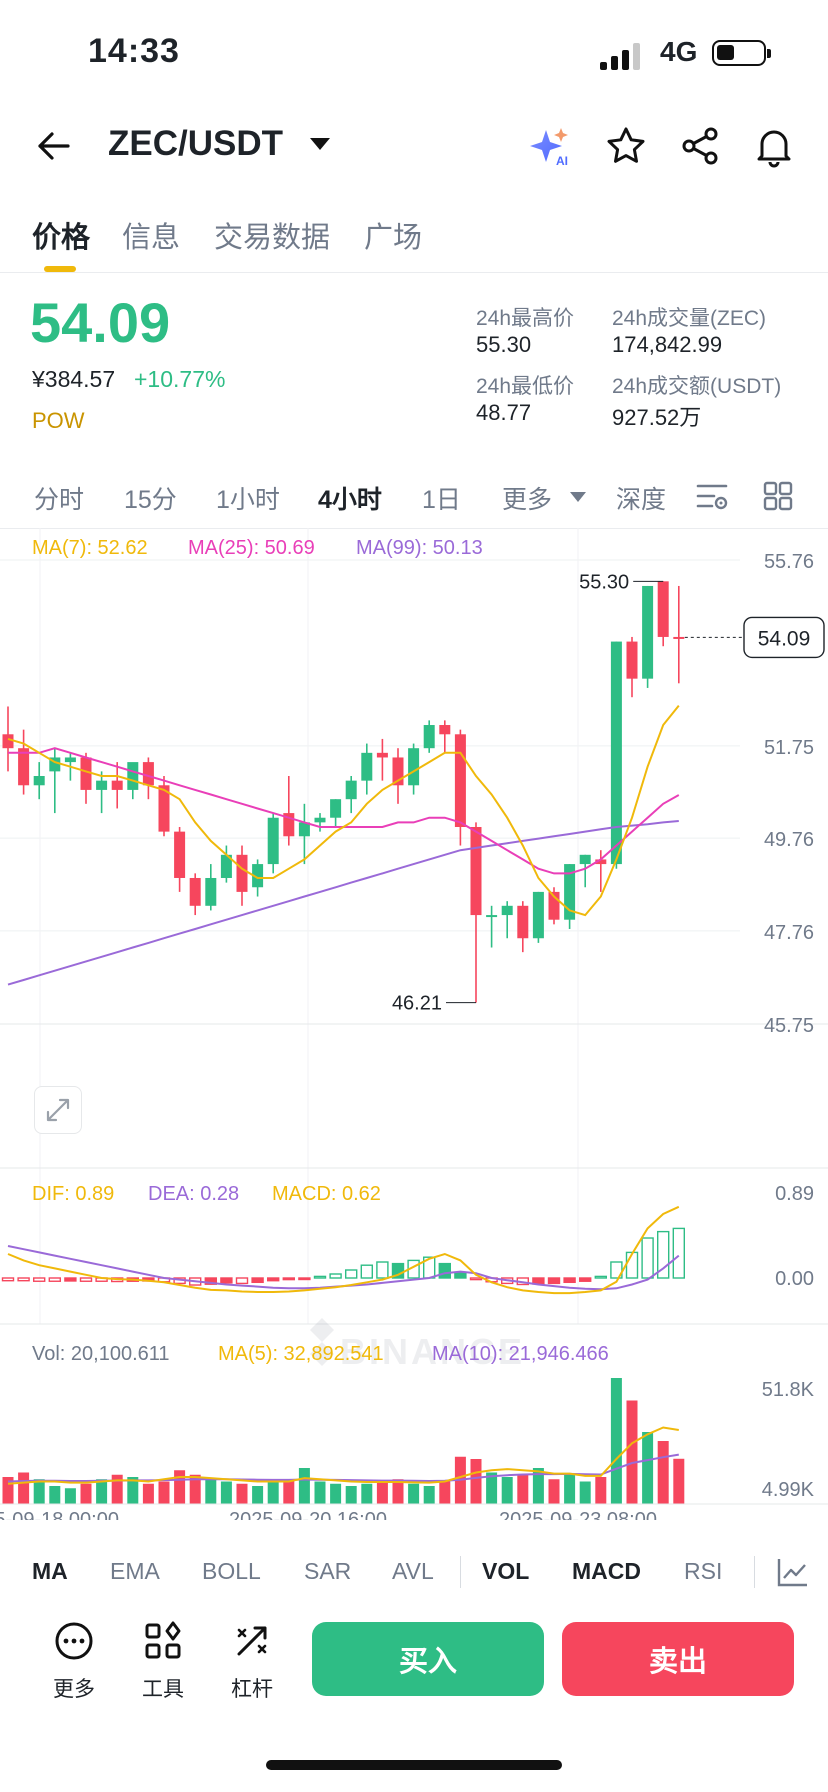 Image resolution: width=828 pixels, height=1792 pixels. Describe the element at coordinates (606, 1571) in the screenshot. I see `indicator-macd: MACD` at that location.